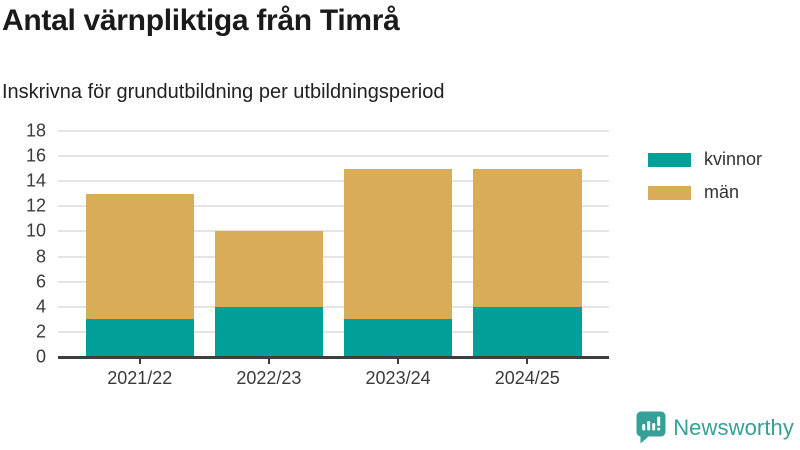  Describe the element at coordinates (35, 205) in the screenshot. I see `y-axis-tick-label: 12` at that location.